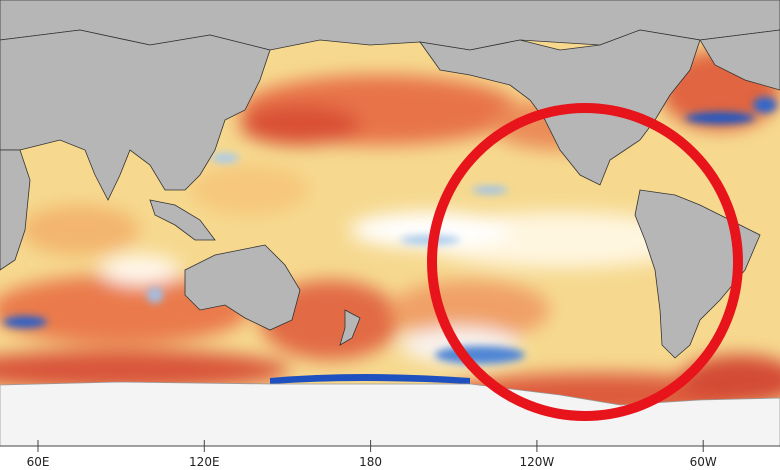  Describe the element at coordinates (372, 454) in the screenshot. I see `longitude-axis: 60E 120E 180 120W 60W` at that location.